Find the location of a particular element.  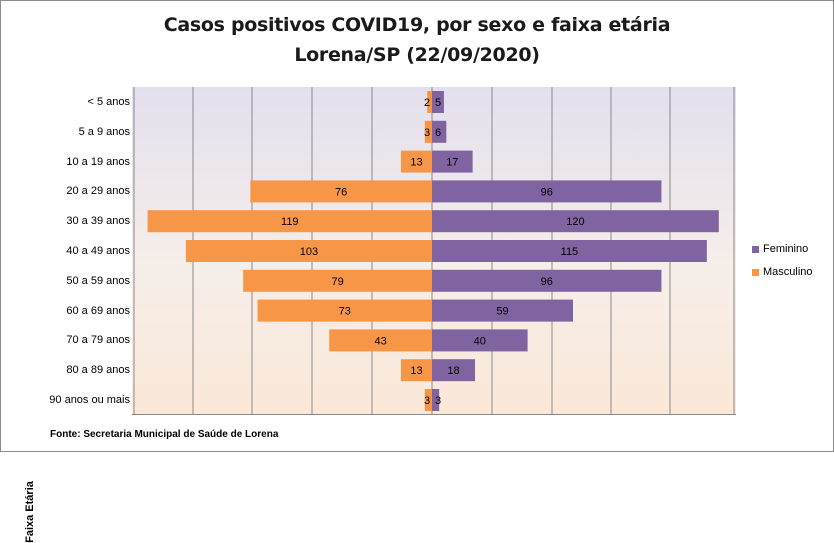

category-label: 10 a 19 anos is located at coordinates (98, 161).